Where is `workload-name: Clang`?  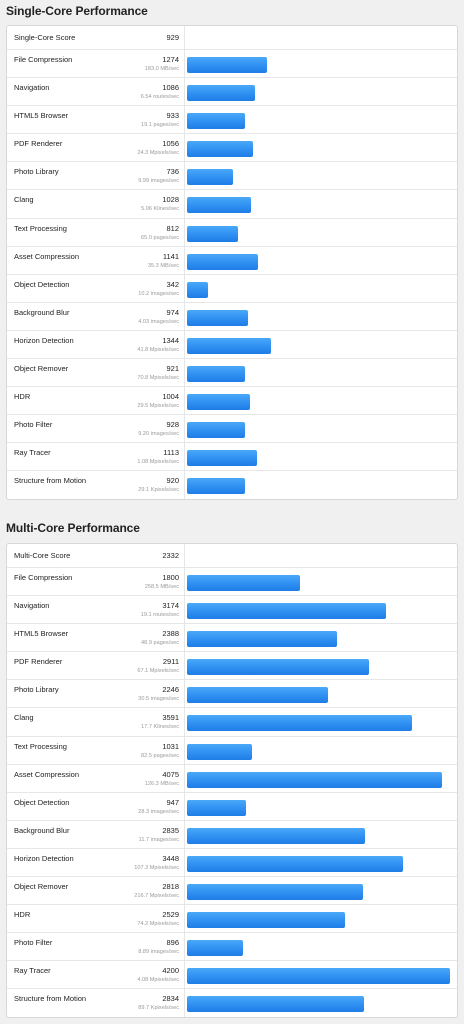
workload-name: Clang is located at coordinates (24, 718).